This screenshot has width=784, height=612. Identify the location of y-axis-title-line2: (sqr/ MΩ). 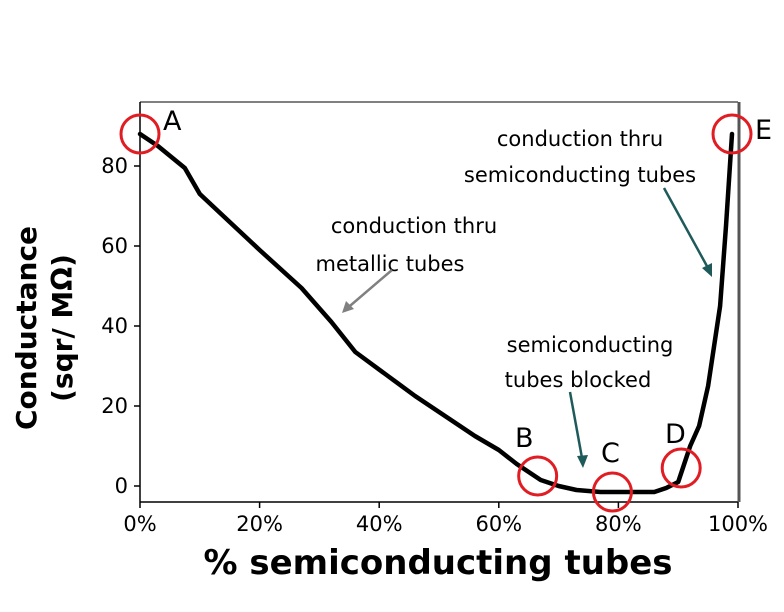
(62, 328).